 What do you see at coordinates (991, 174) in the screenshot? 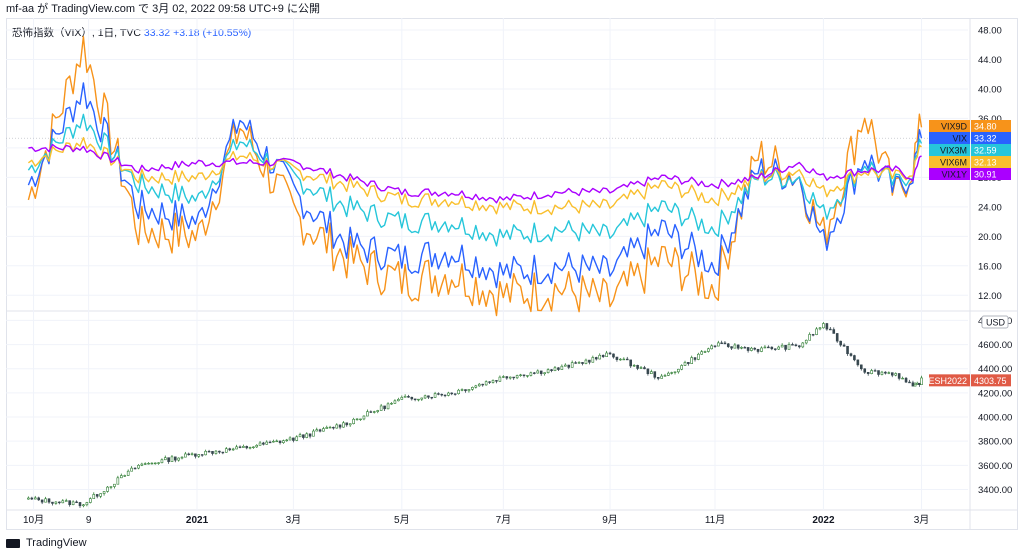
I see `tag-value-bg-vix1y` at bounding box center [991, 174].